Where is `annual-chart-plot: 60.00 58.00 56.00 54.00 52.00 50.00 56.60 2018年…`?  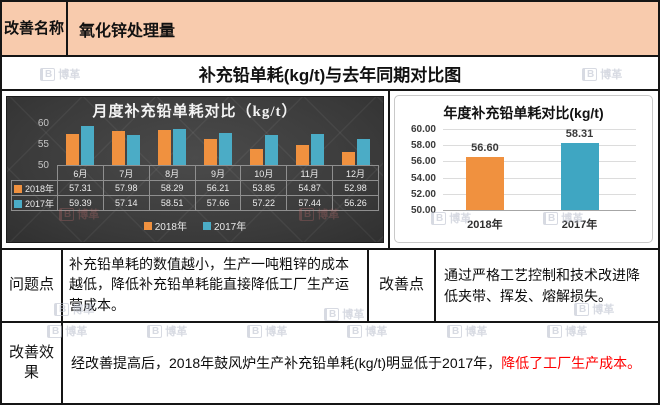 annual-chart-plot: 60.00 58.00 56.00 54.00 52.00 50.00 56.60 2018年… is located at coordinates (523, 178).